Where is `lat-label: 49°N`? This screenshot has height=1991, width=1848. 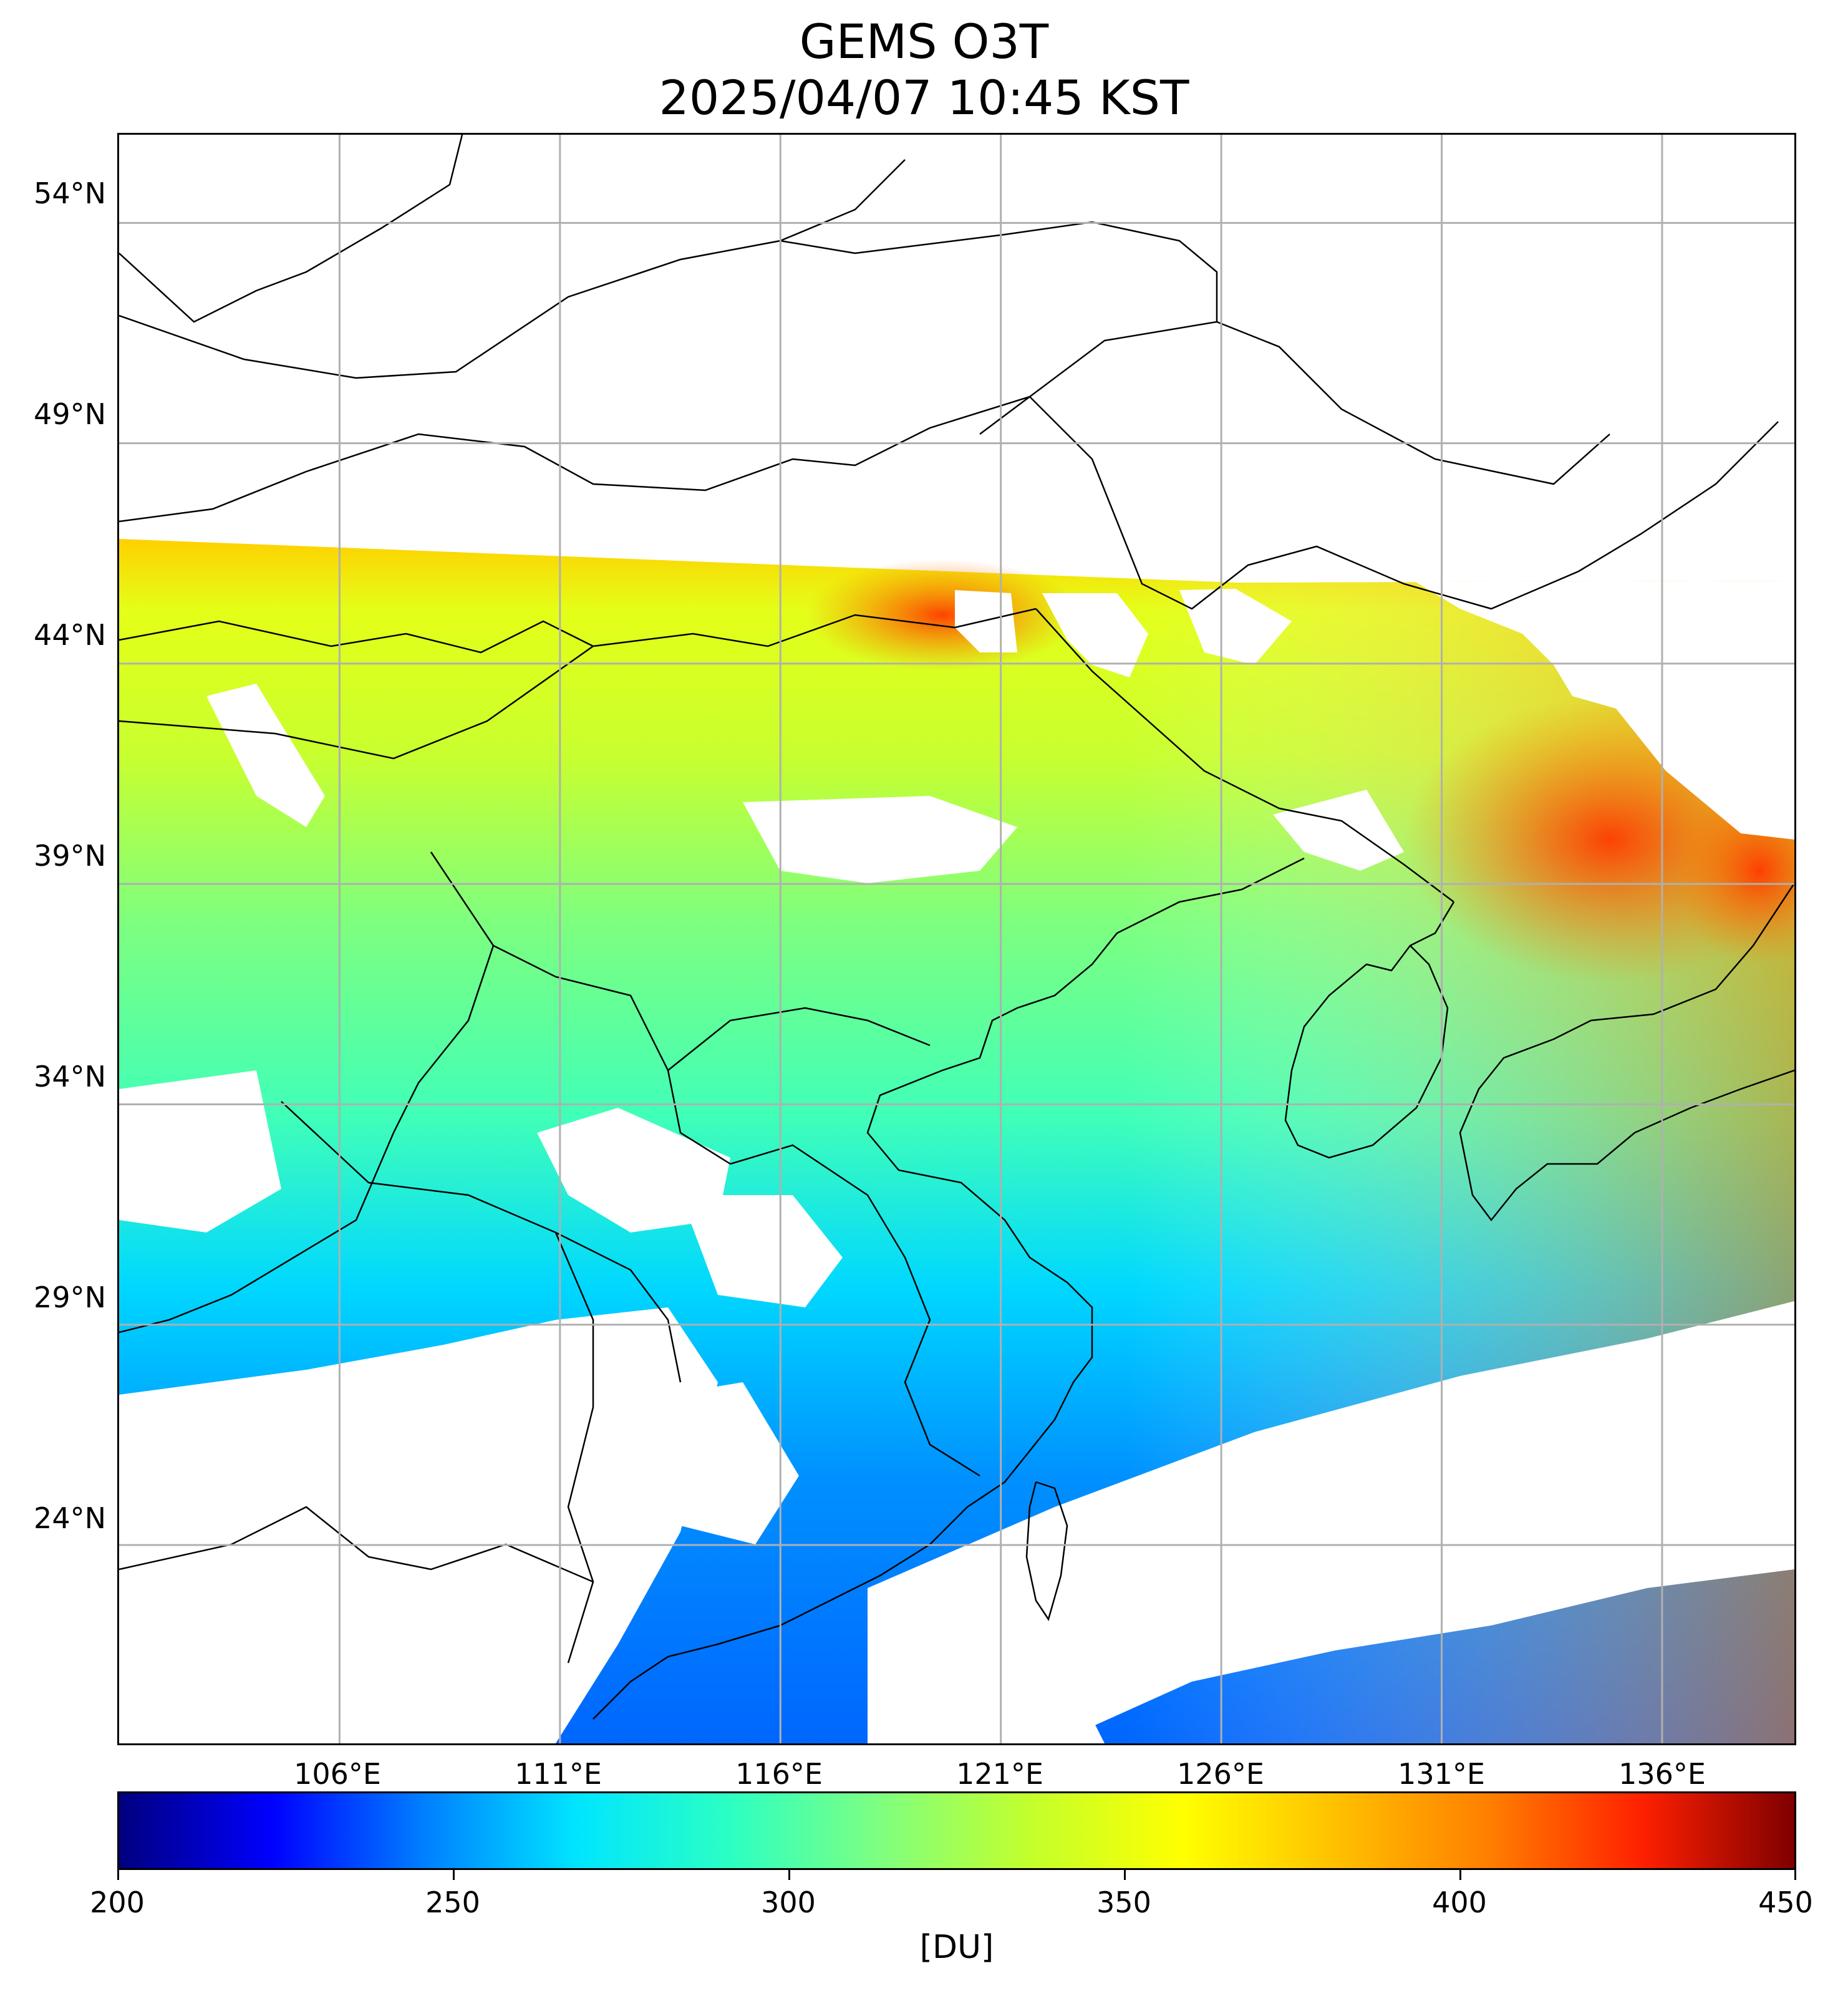 lat-label: 49°N is located at coordinates (70, 414).